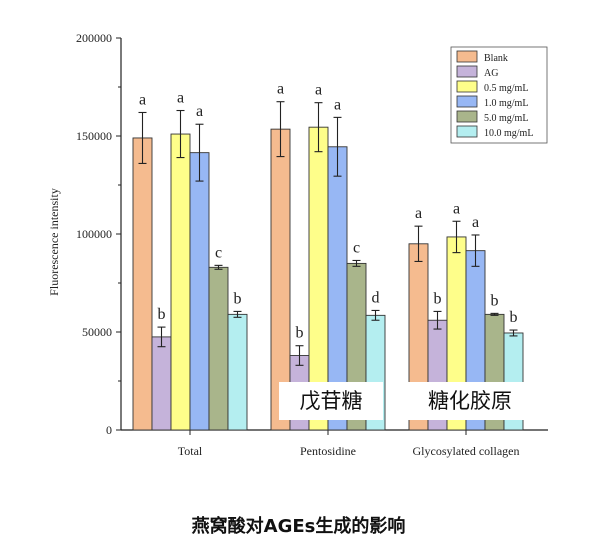  What do you see at coordinates (94, 234) in the screenshot?
I see `y-tick-label: 100000` at bounding box center [94, 234].